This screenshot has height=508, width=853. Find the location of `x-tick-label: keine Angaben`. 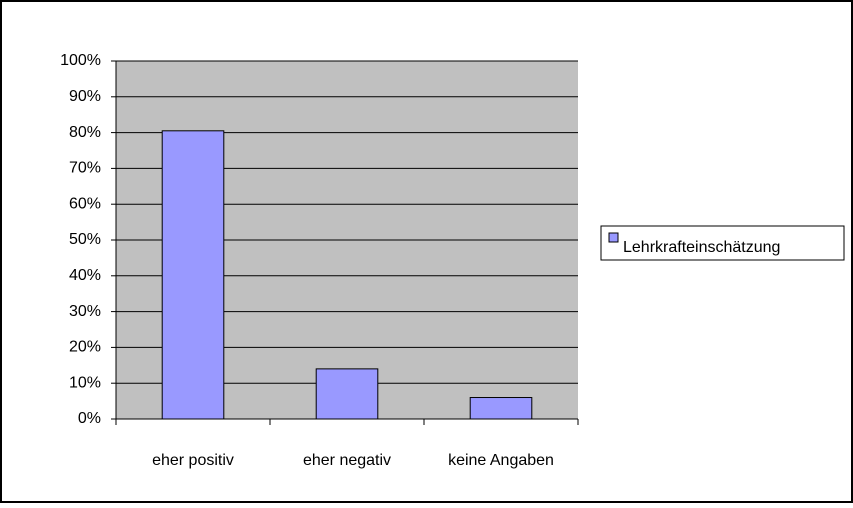

x-tick-label: keine Angaben is located at coordinates (501, 460).